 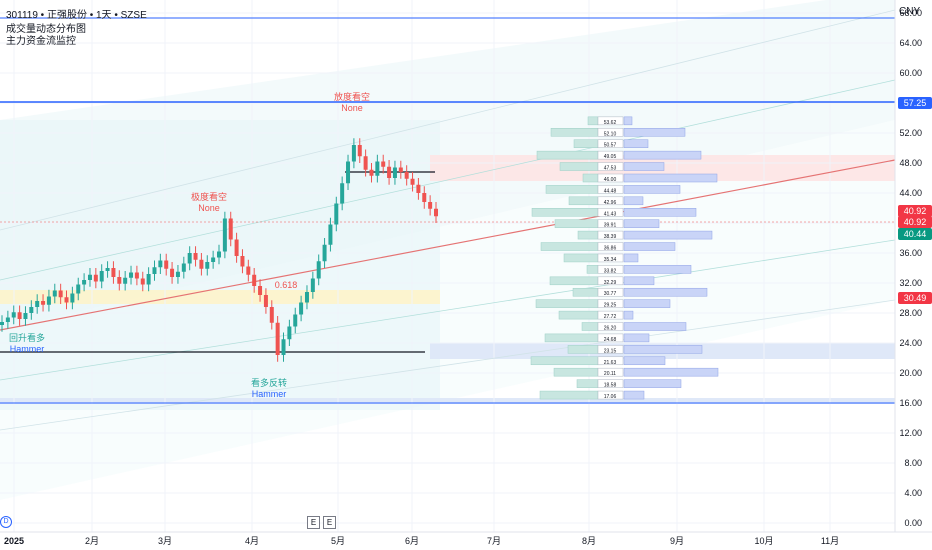 I want to click on indicator-volume-profile: 成交量动态分布图, so click(x=46, y=29).